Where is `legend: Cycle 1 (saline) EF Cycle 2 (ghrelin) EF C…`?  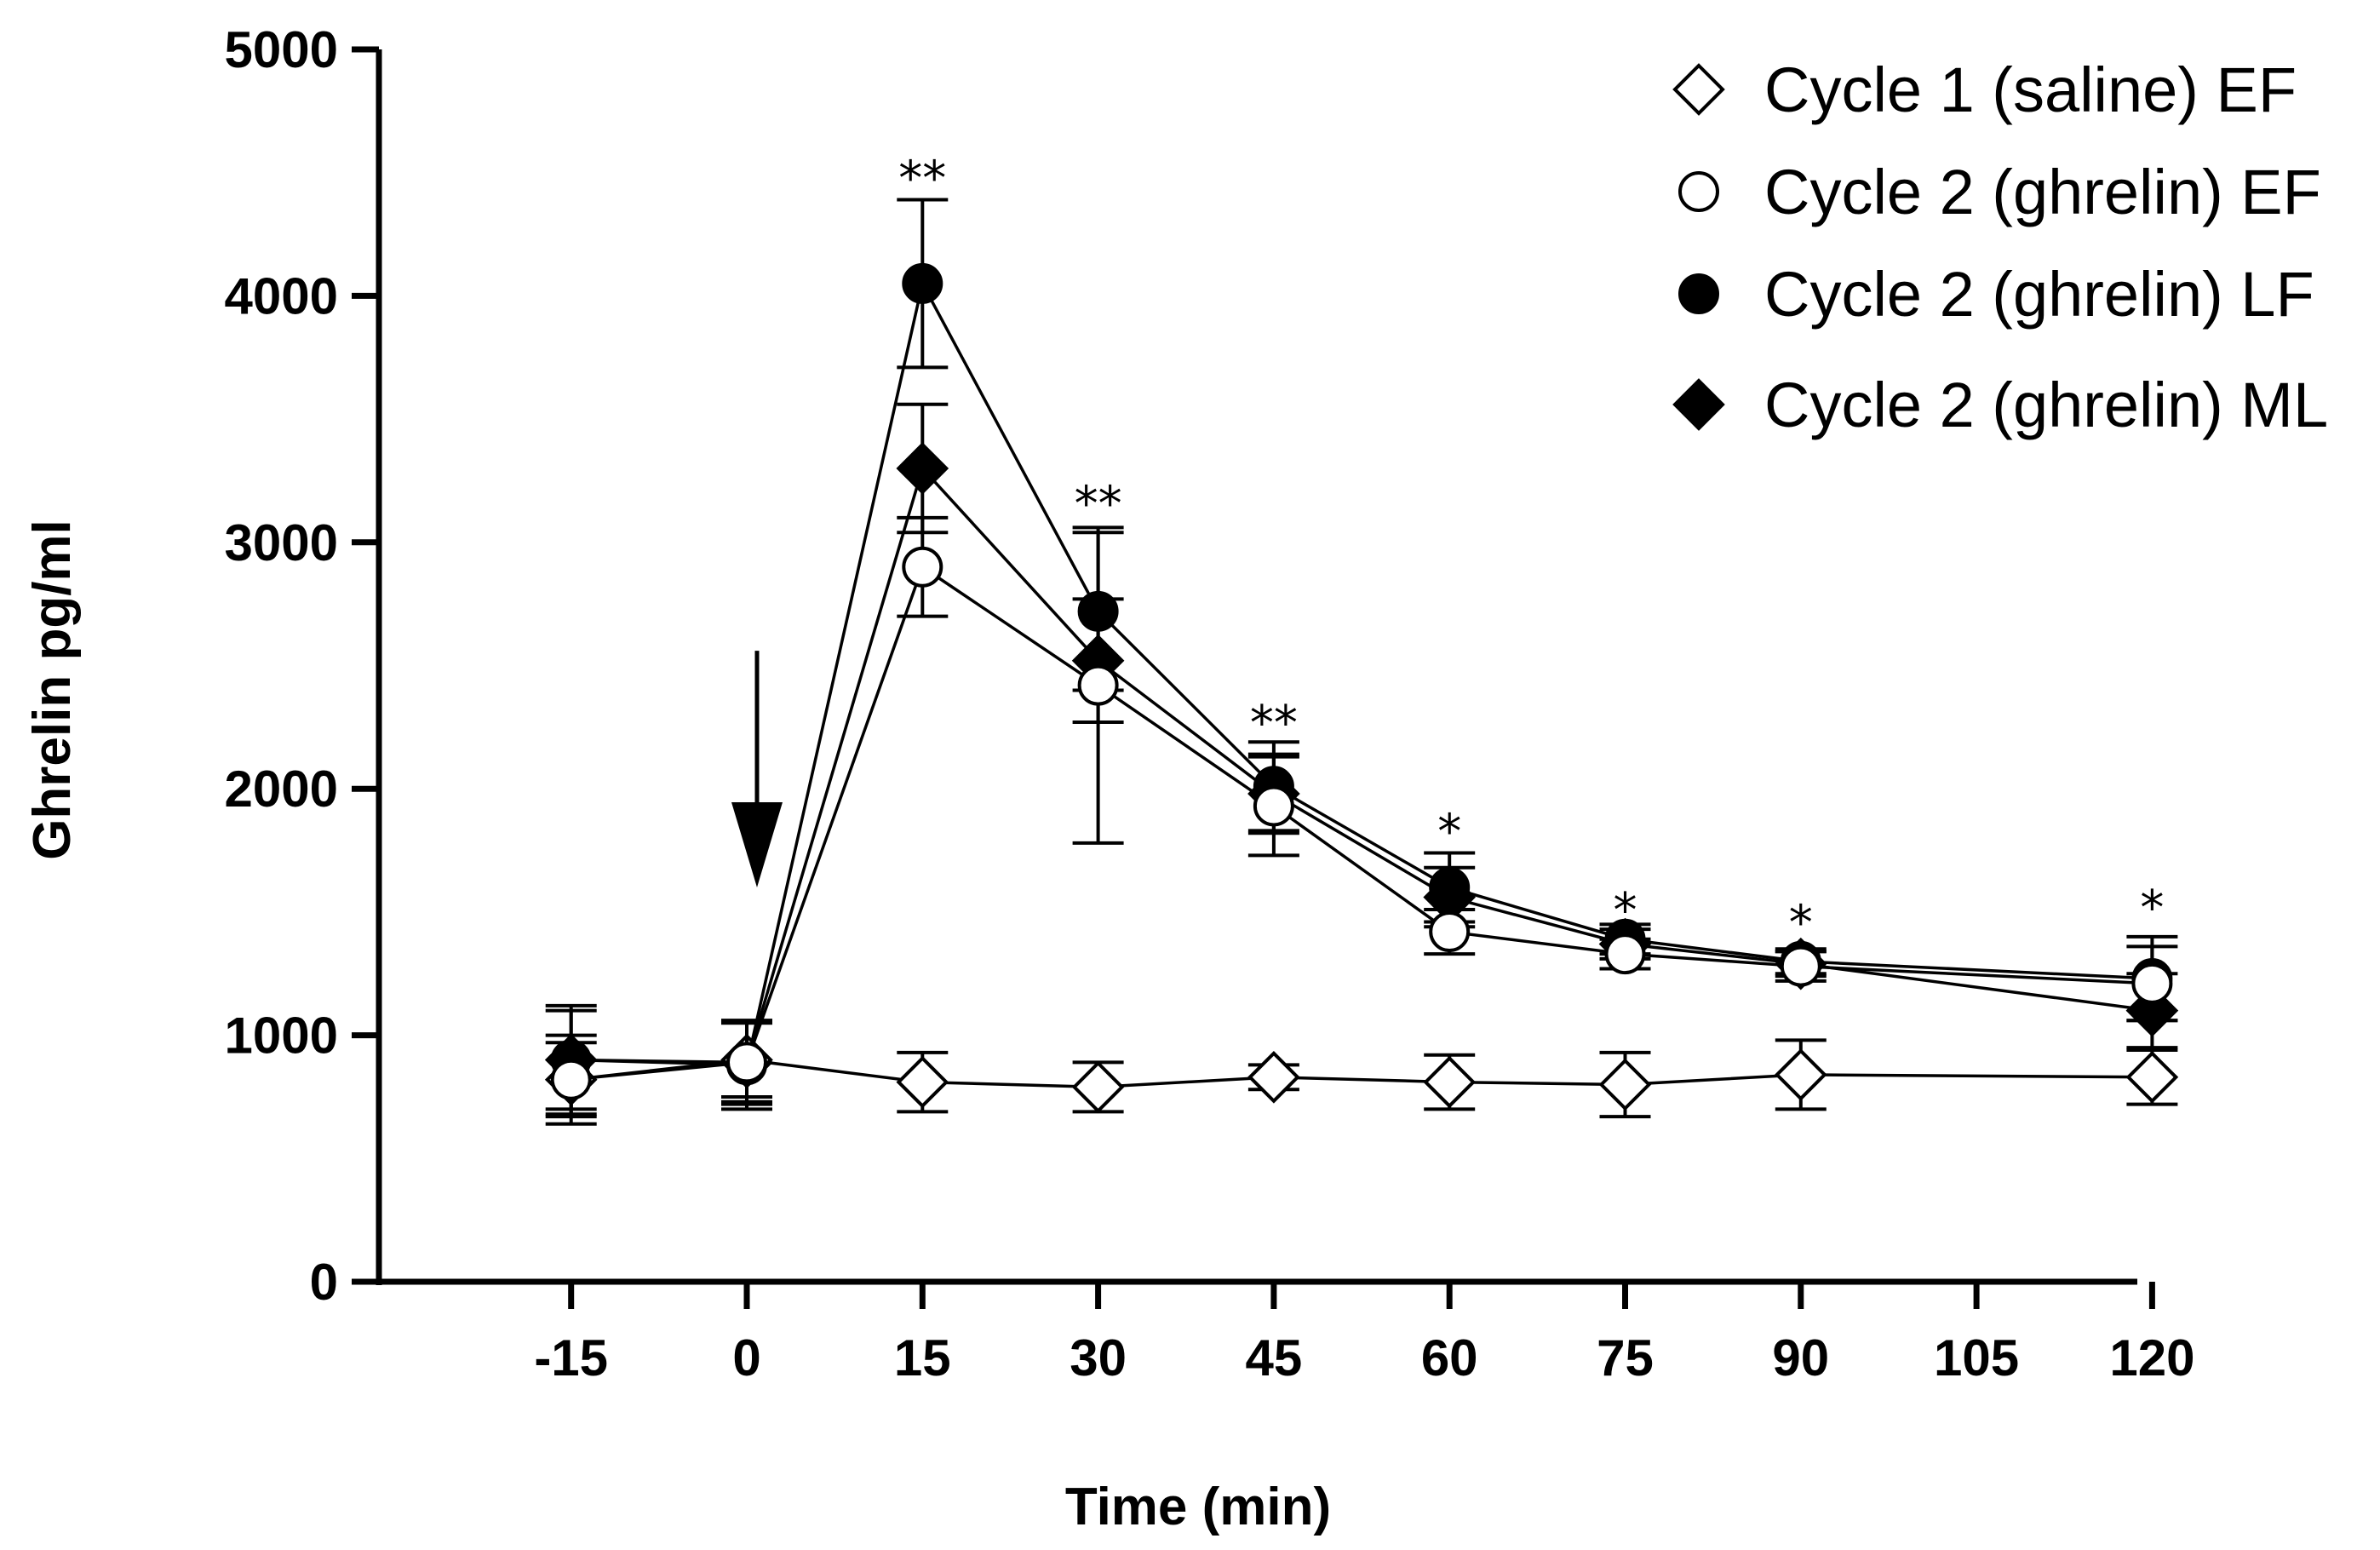
legend: Cycle 1 (saline) EF Cycle 2 (ghrelin) EF C… is located at coordinates (2000, 247).